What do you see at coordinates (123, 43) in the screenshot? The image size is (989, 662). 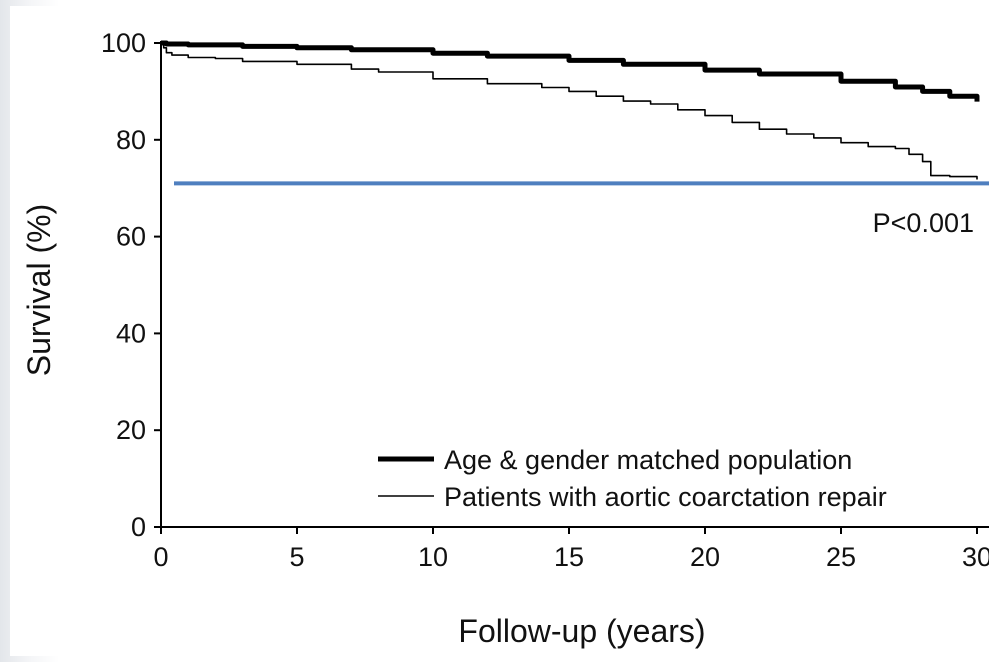 I see `y-tick-label: 100` at bounding box center [123, 43].